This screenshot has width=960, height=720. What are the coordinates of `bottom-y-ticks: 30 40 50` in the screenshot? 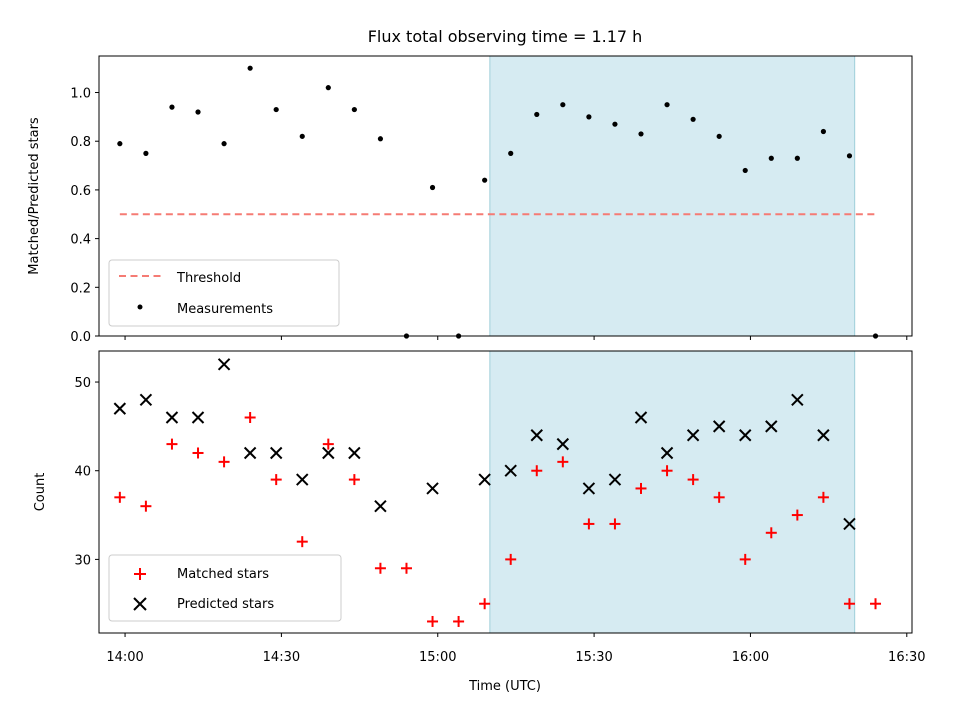 It's located at (86, 472).